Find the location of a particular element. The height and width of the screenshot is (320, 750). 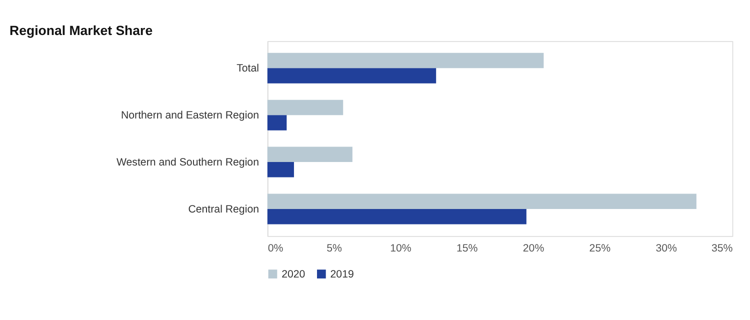

legend-label: 2020 is located at coordinates (294, 274).